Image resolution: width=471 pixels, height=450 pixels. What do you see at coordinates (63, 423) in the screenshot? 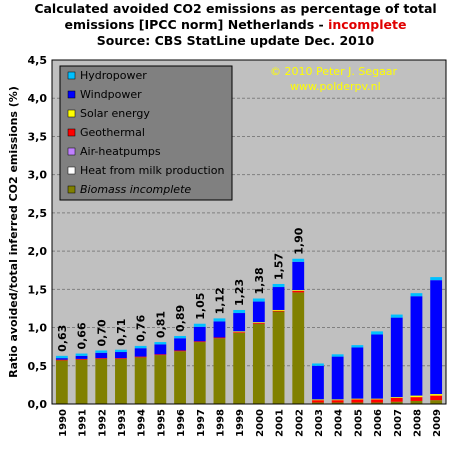
I see `x-tick-label: 1990` at bounding box center [63, 423].